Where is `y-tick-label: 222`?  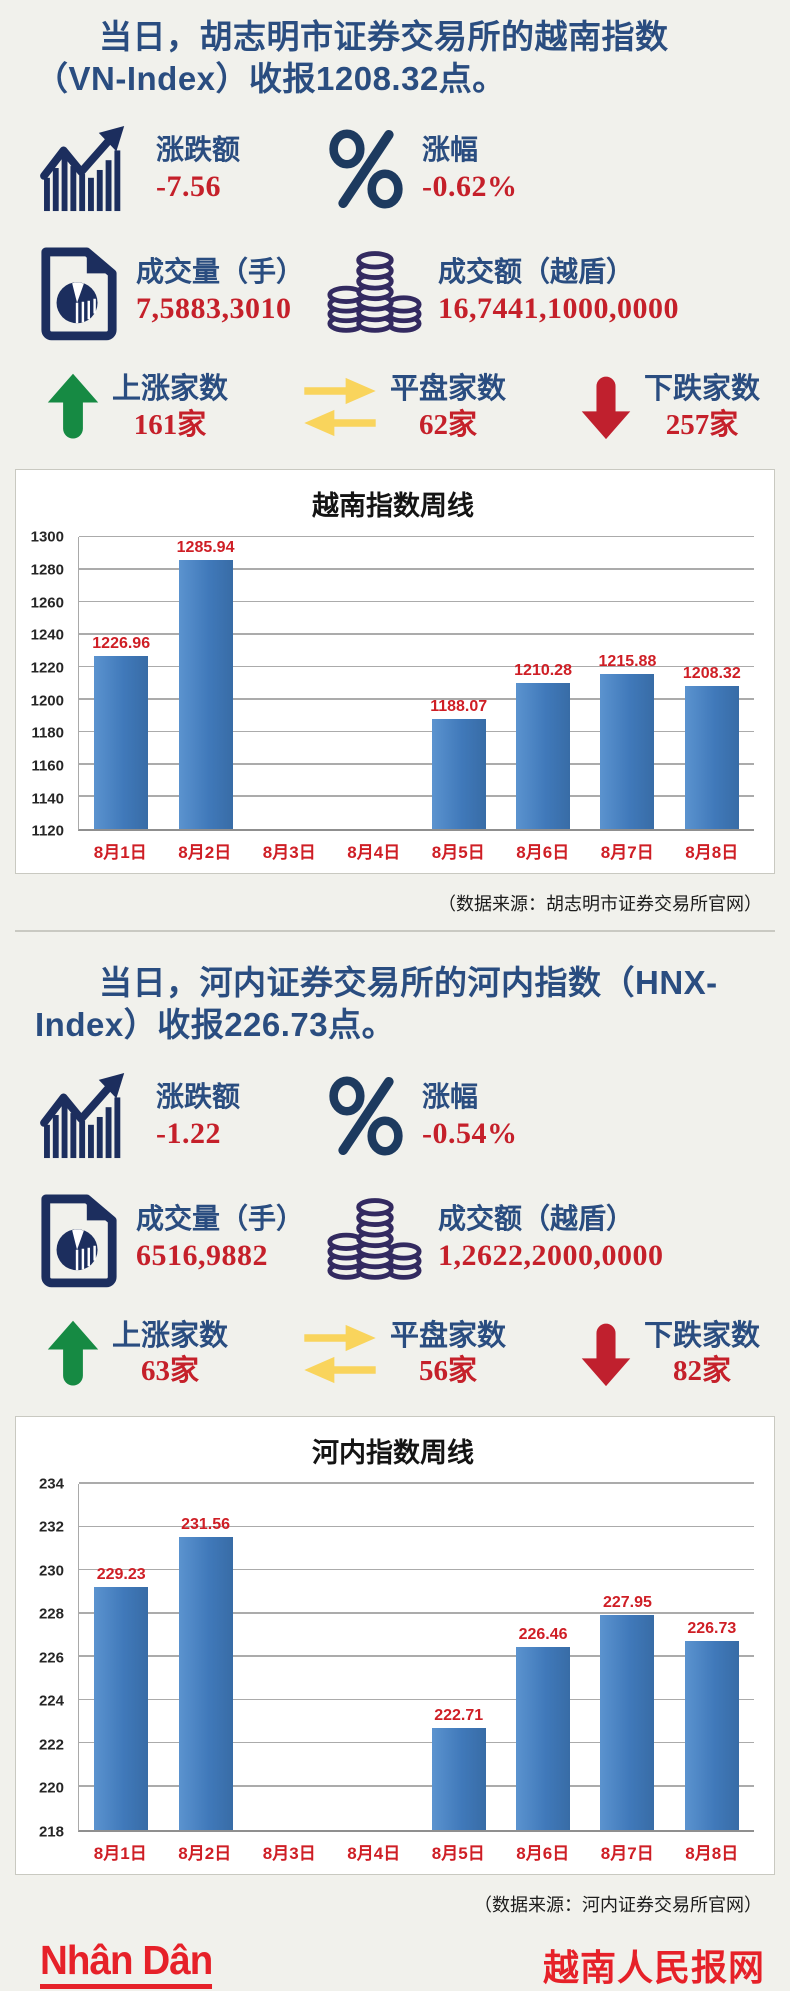
y-tick-label: 222 is located at coordinates (51, 1745).